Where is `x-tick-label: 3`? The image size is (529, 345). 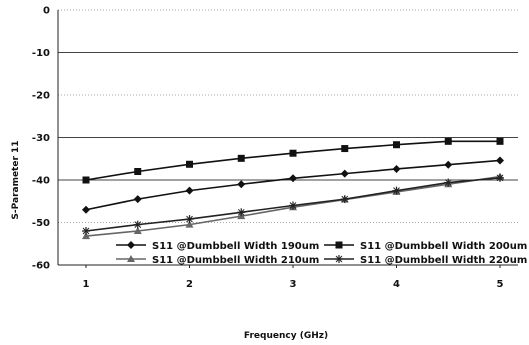
x-tick-label: 3 is located at coordinates (293, 284).